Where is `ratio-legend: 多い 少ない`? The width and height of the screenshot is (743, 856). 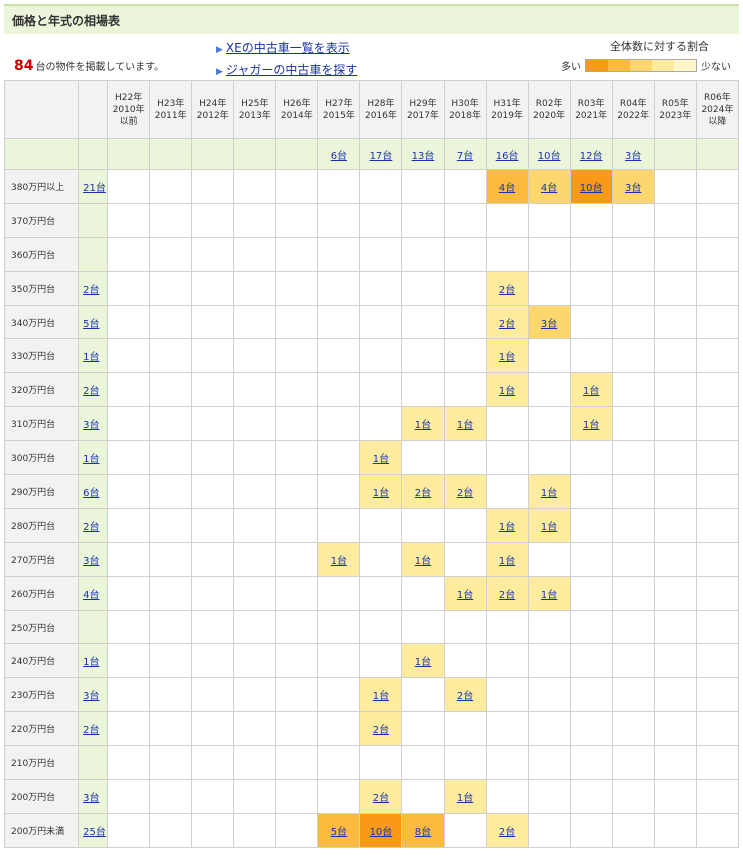 ratio-legend: 多い 少ない is located at coordinates (646, 65).